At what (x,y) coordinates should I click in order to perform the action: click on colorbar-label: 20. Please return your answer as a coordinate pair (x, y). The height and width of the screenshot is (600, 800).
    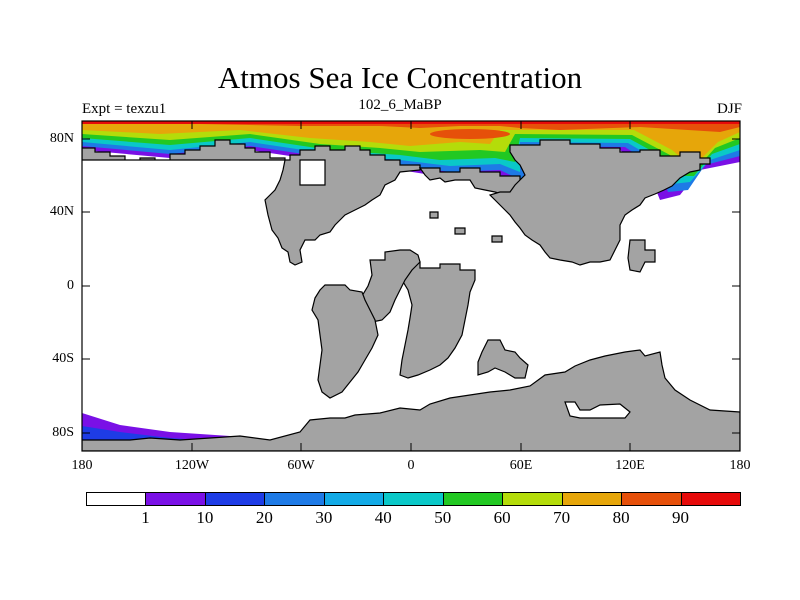
    Looking at the image, I should click on (264, 517).